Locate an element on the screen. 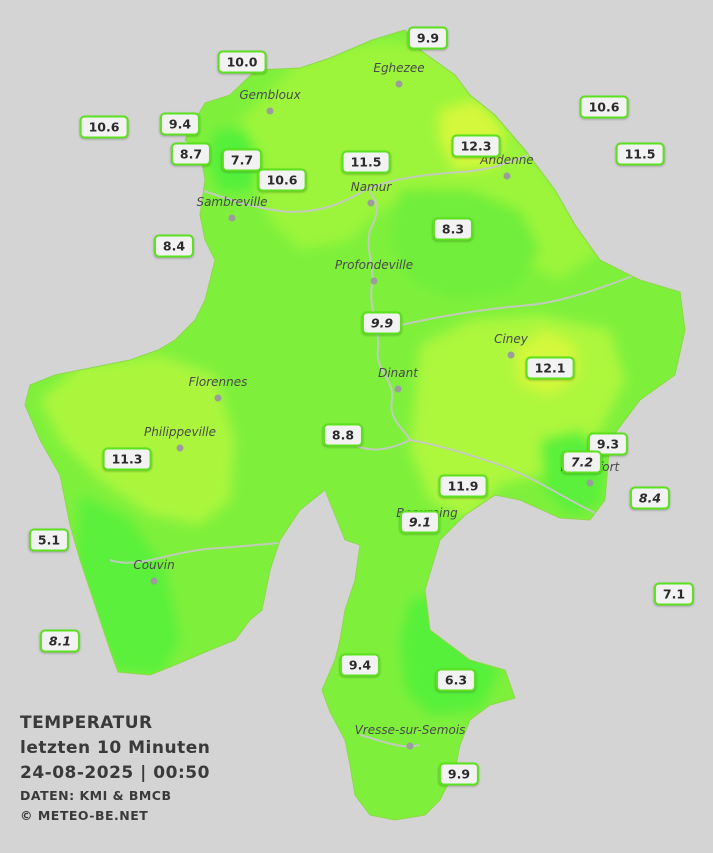  city-philippeville: Philippeville is located at coordinates (180, 438).